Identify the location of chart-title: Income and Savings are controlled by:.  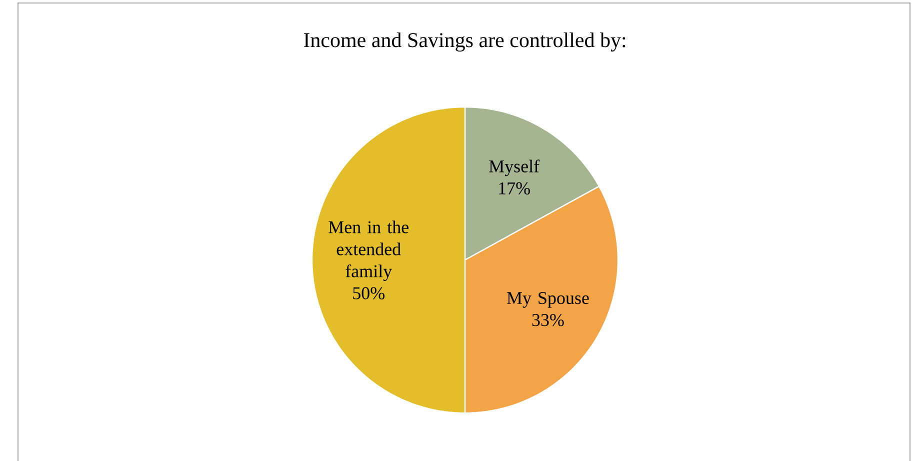
(465, 42).